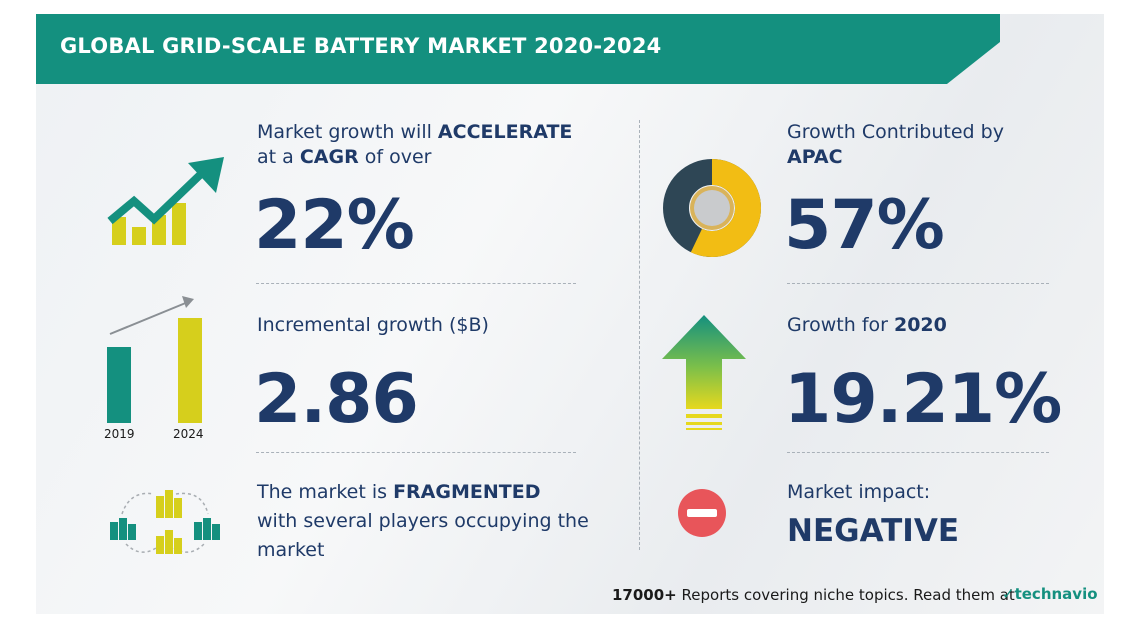 The height and width of the screenshot is (627, 1140). I want to click on impact-label: Market impact:, so click(859, 492).